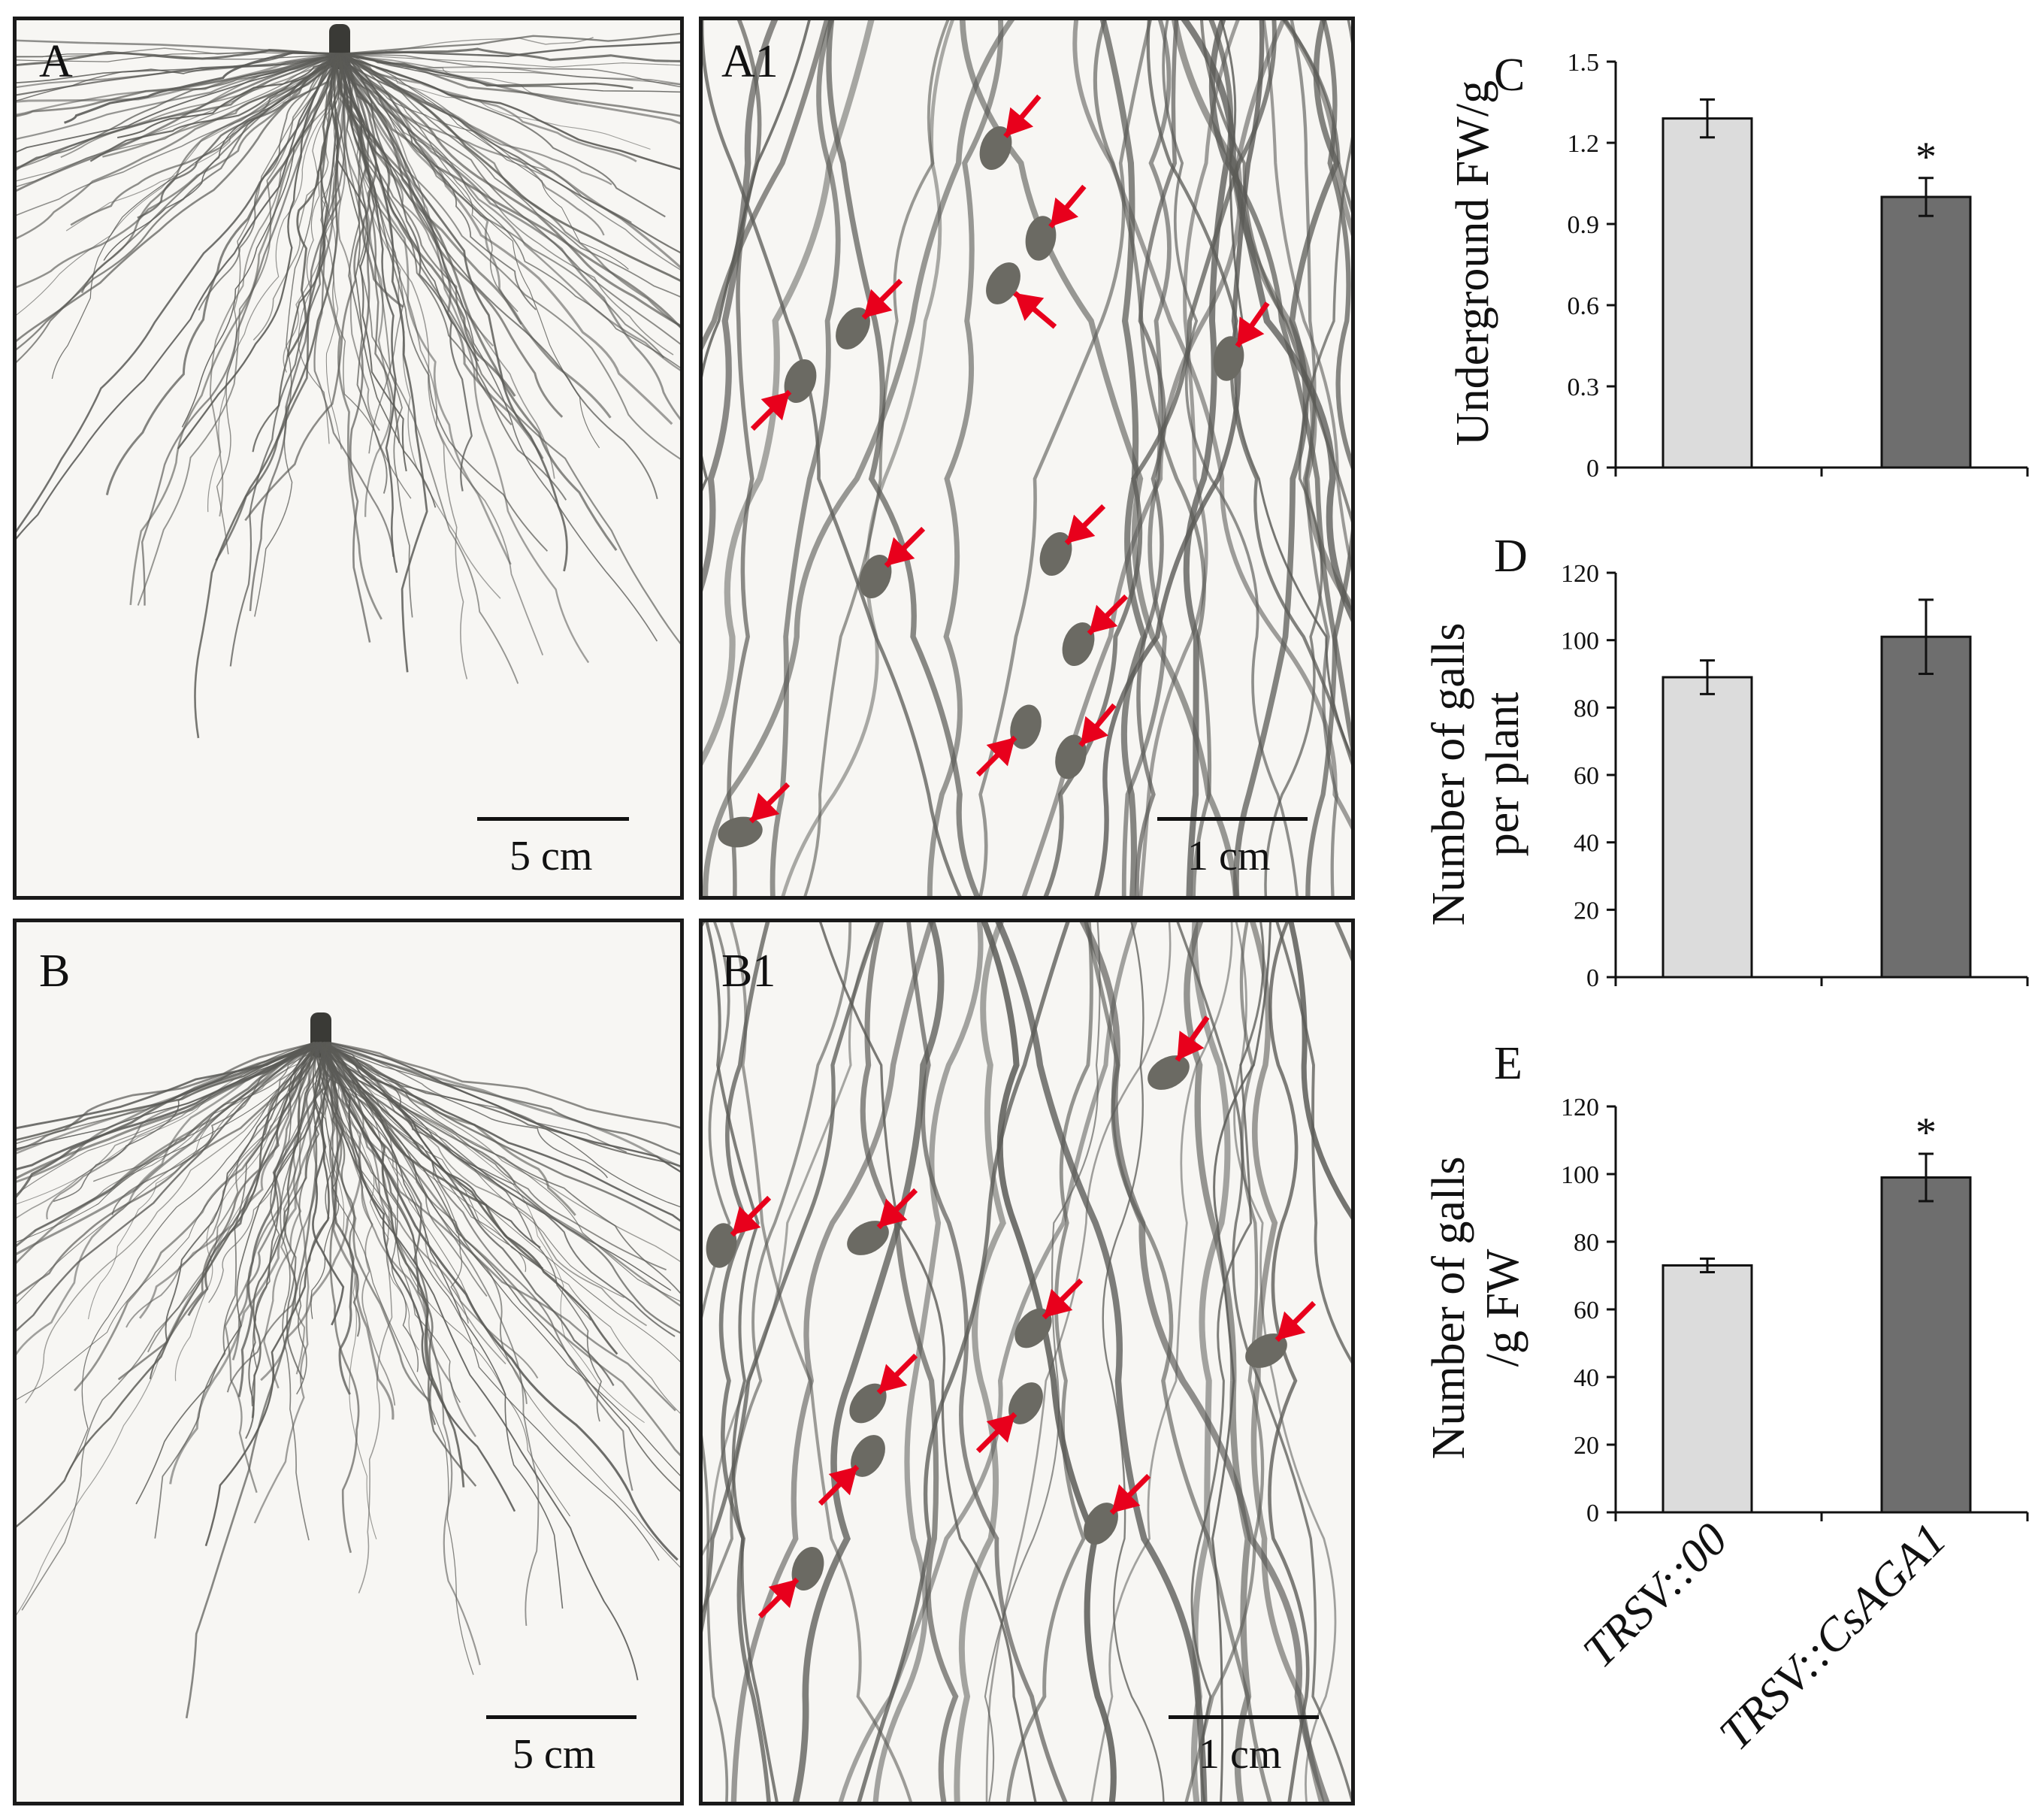  What do you see at coordinates (1232, 819) in the screenshot?
I see `scale-bar-a1` at bounding box center [1232, 819].